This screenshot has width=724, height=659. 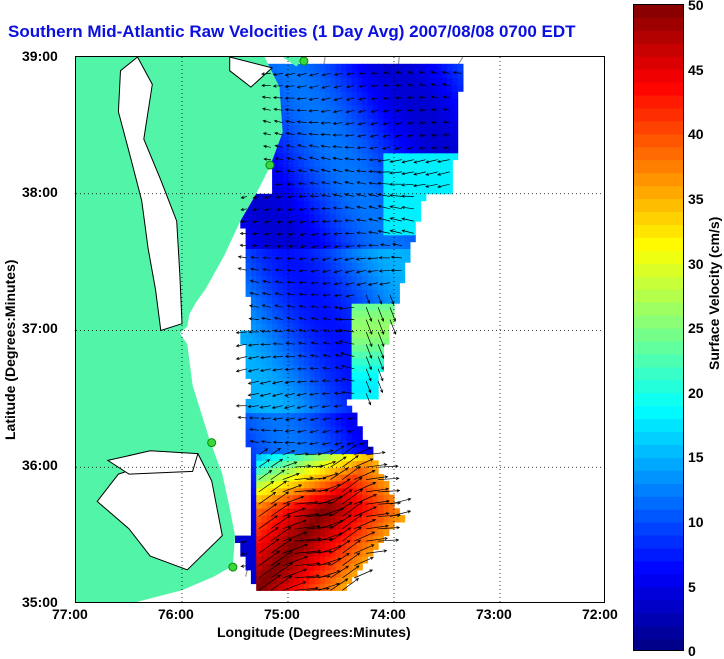 What do you see at coordinates (696, 6) in the screenshot?
I see `colorbar-tick-label: 50` at bounding box center [696, 6].